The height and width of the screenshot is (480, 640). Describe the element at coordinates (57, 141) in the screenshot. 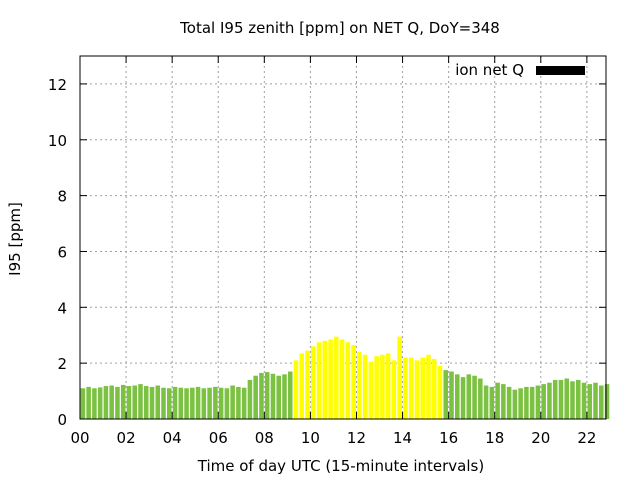

I see `y-tick-label: 10` at that location.